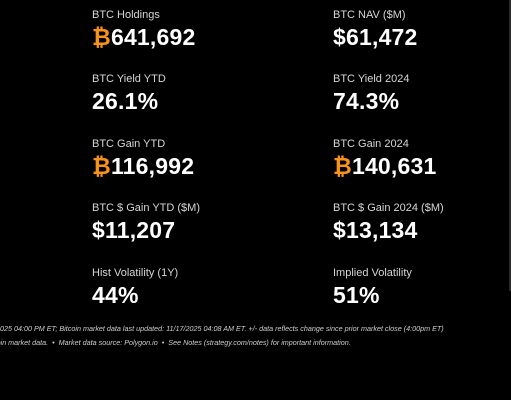  Describe the element at coordinates (394, 166) in the screenshot. I see `metric-value-number: 140,631` at that location.